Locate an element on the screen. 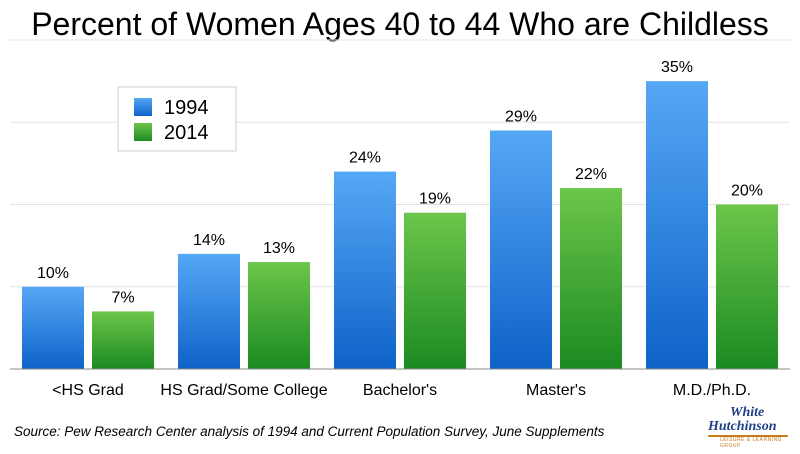 The image size is (800, 454). logo-tagline: LEISURE & LEARNING GROUP is located at coordinates (751, 443).